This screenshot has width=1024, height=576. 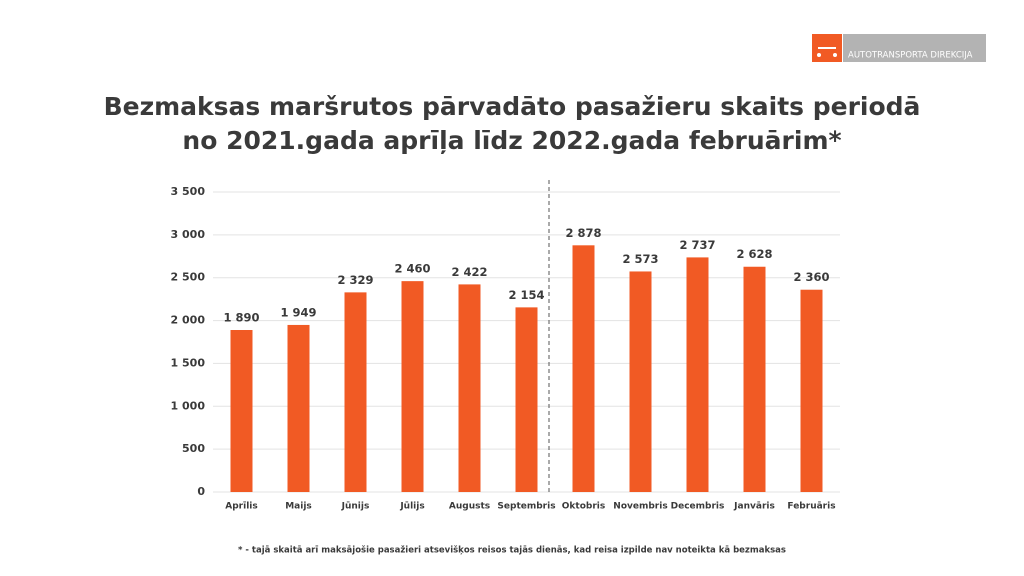 I want to click on x-tick-label: Oktobris, so click(x=583, y=507).